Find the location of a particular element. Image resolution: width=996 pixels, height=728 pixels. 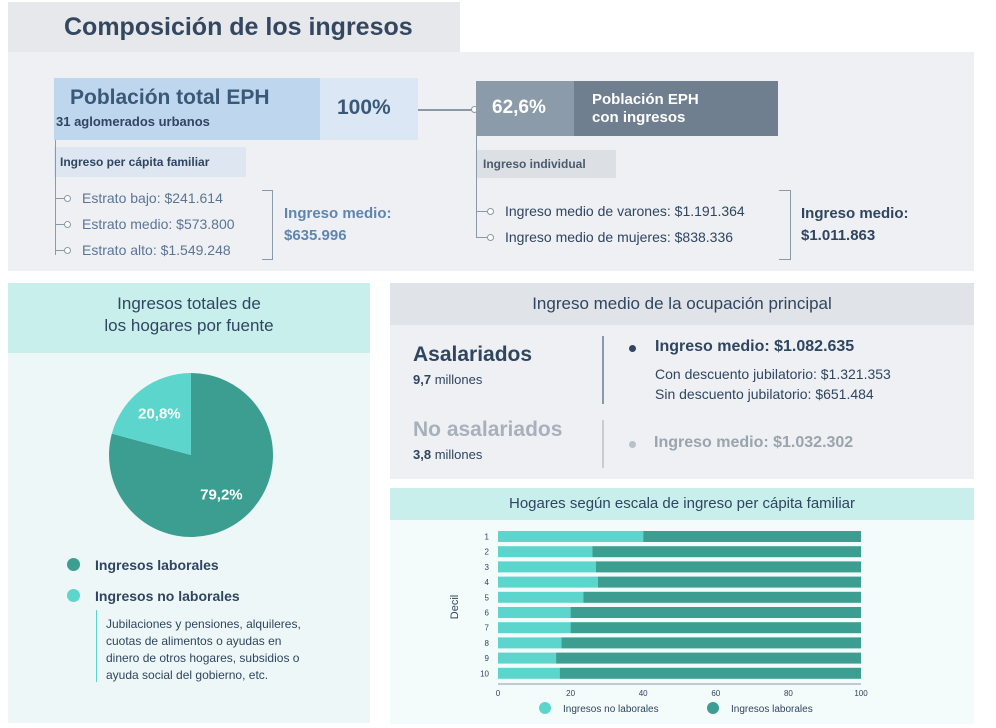

asal-ingreso: Ingreso medio: $1.082.635 is located at coordinates (755, 346).